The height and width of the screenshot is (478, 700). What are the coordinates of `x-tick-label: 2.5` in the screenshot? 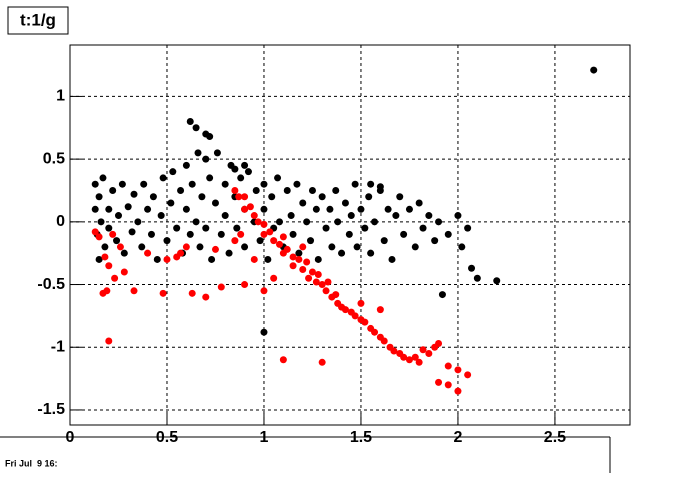 It's located at (555, 437).